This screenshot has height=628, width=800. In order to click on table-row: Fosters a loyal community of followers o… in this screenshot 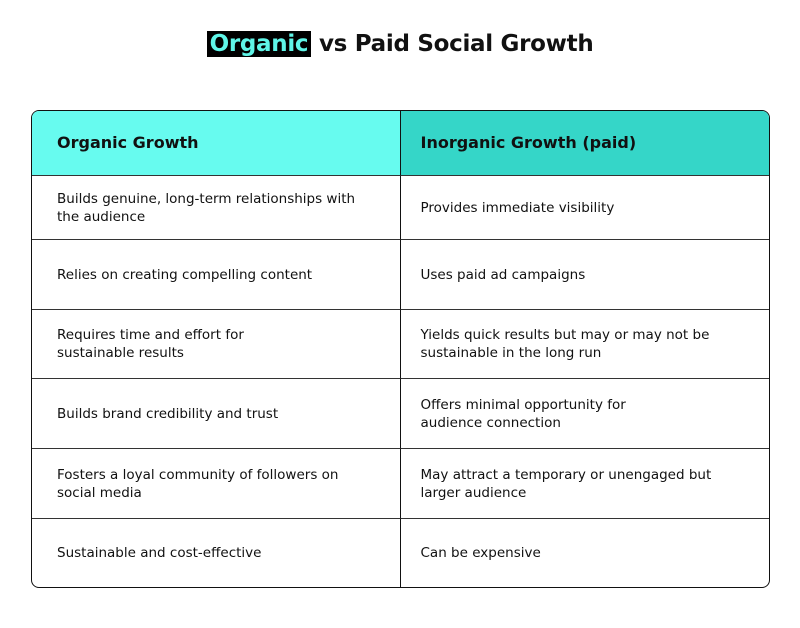, I will do `click(400, 484)`.